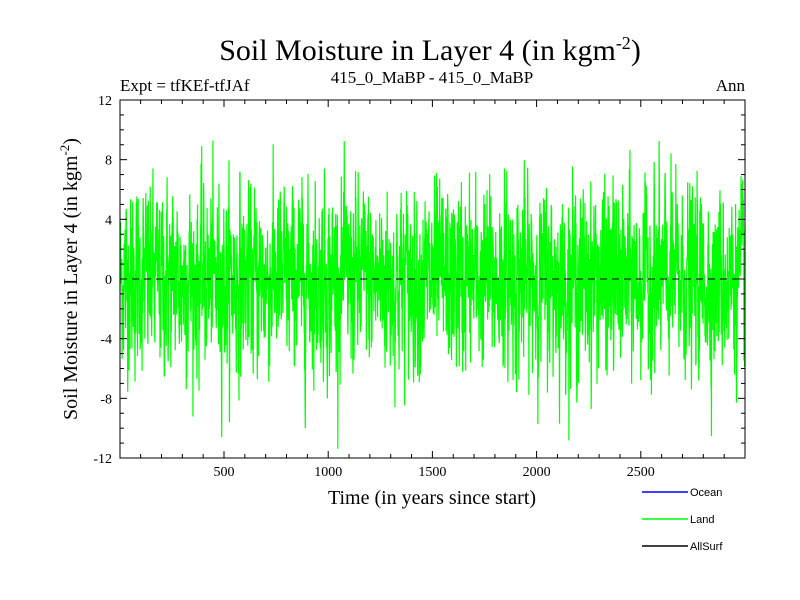 This screenshot has width=800, height=600. I want to click on legend-label-allsurf: AllSurf, so click(706, 547).